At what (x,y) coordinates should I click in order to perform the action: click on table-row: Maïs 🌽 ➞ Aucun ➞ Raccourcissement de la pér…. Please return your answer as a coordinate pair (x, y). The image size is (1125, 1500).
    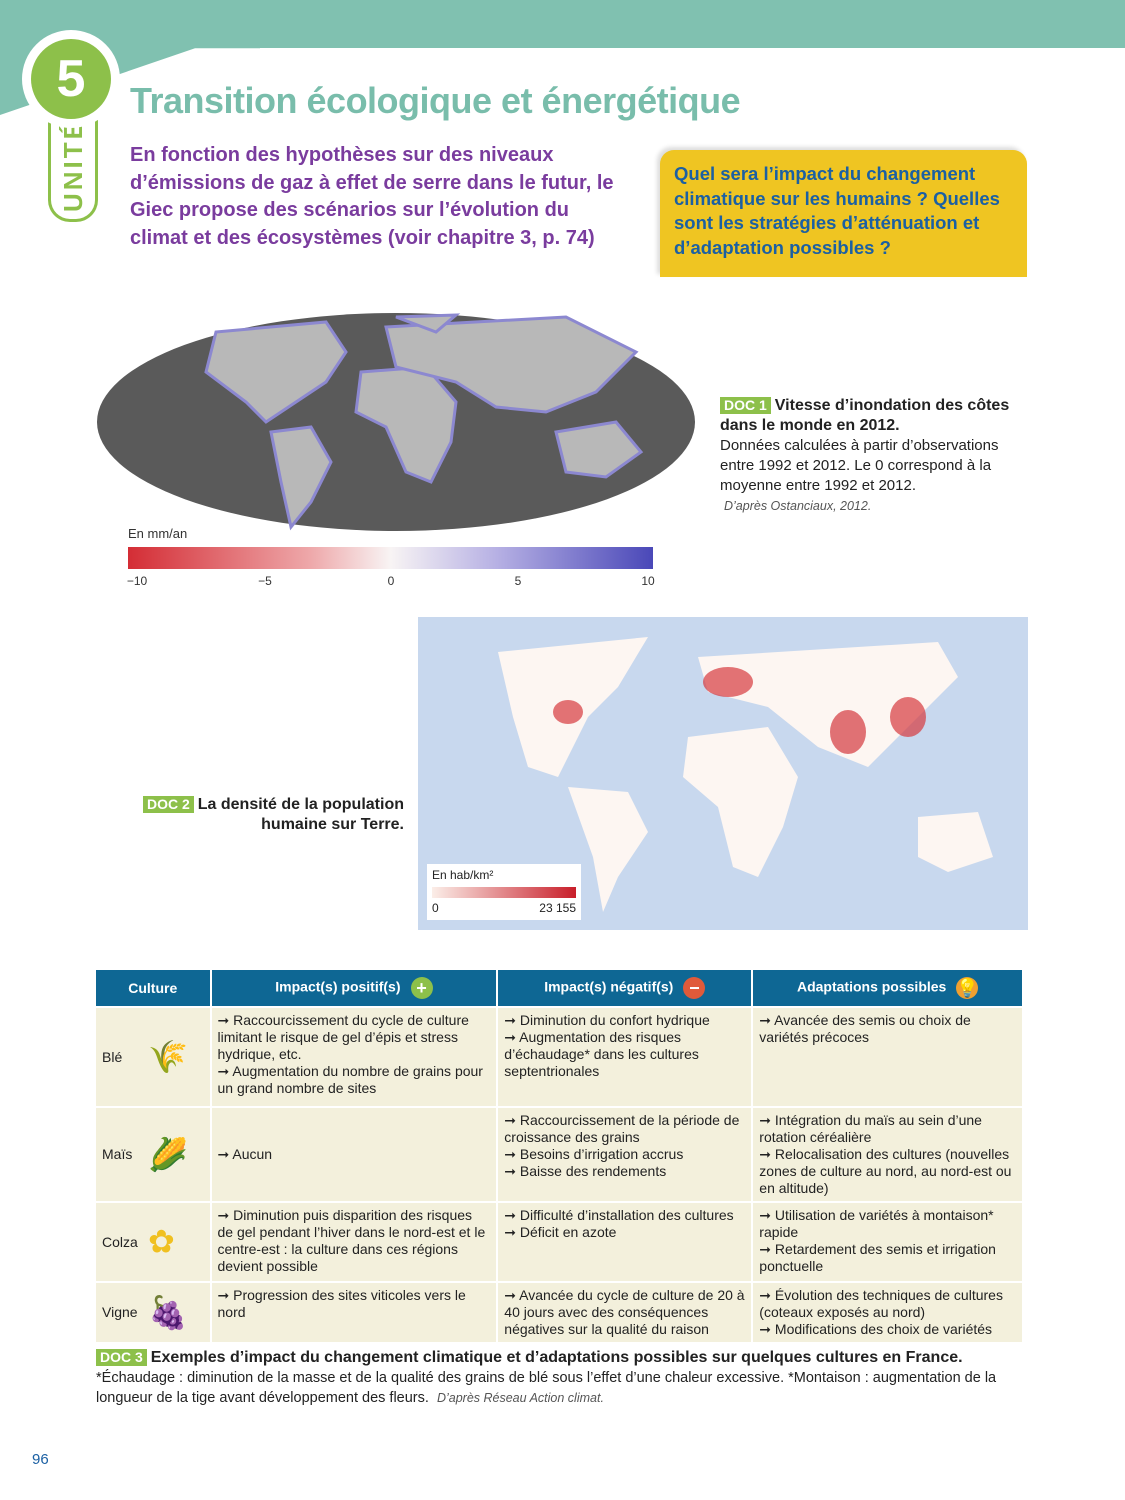
    Looking at the image, I should click on (559, 1154).